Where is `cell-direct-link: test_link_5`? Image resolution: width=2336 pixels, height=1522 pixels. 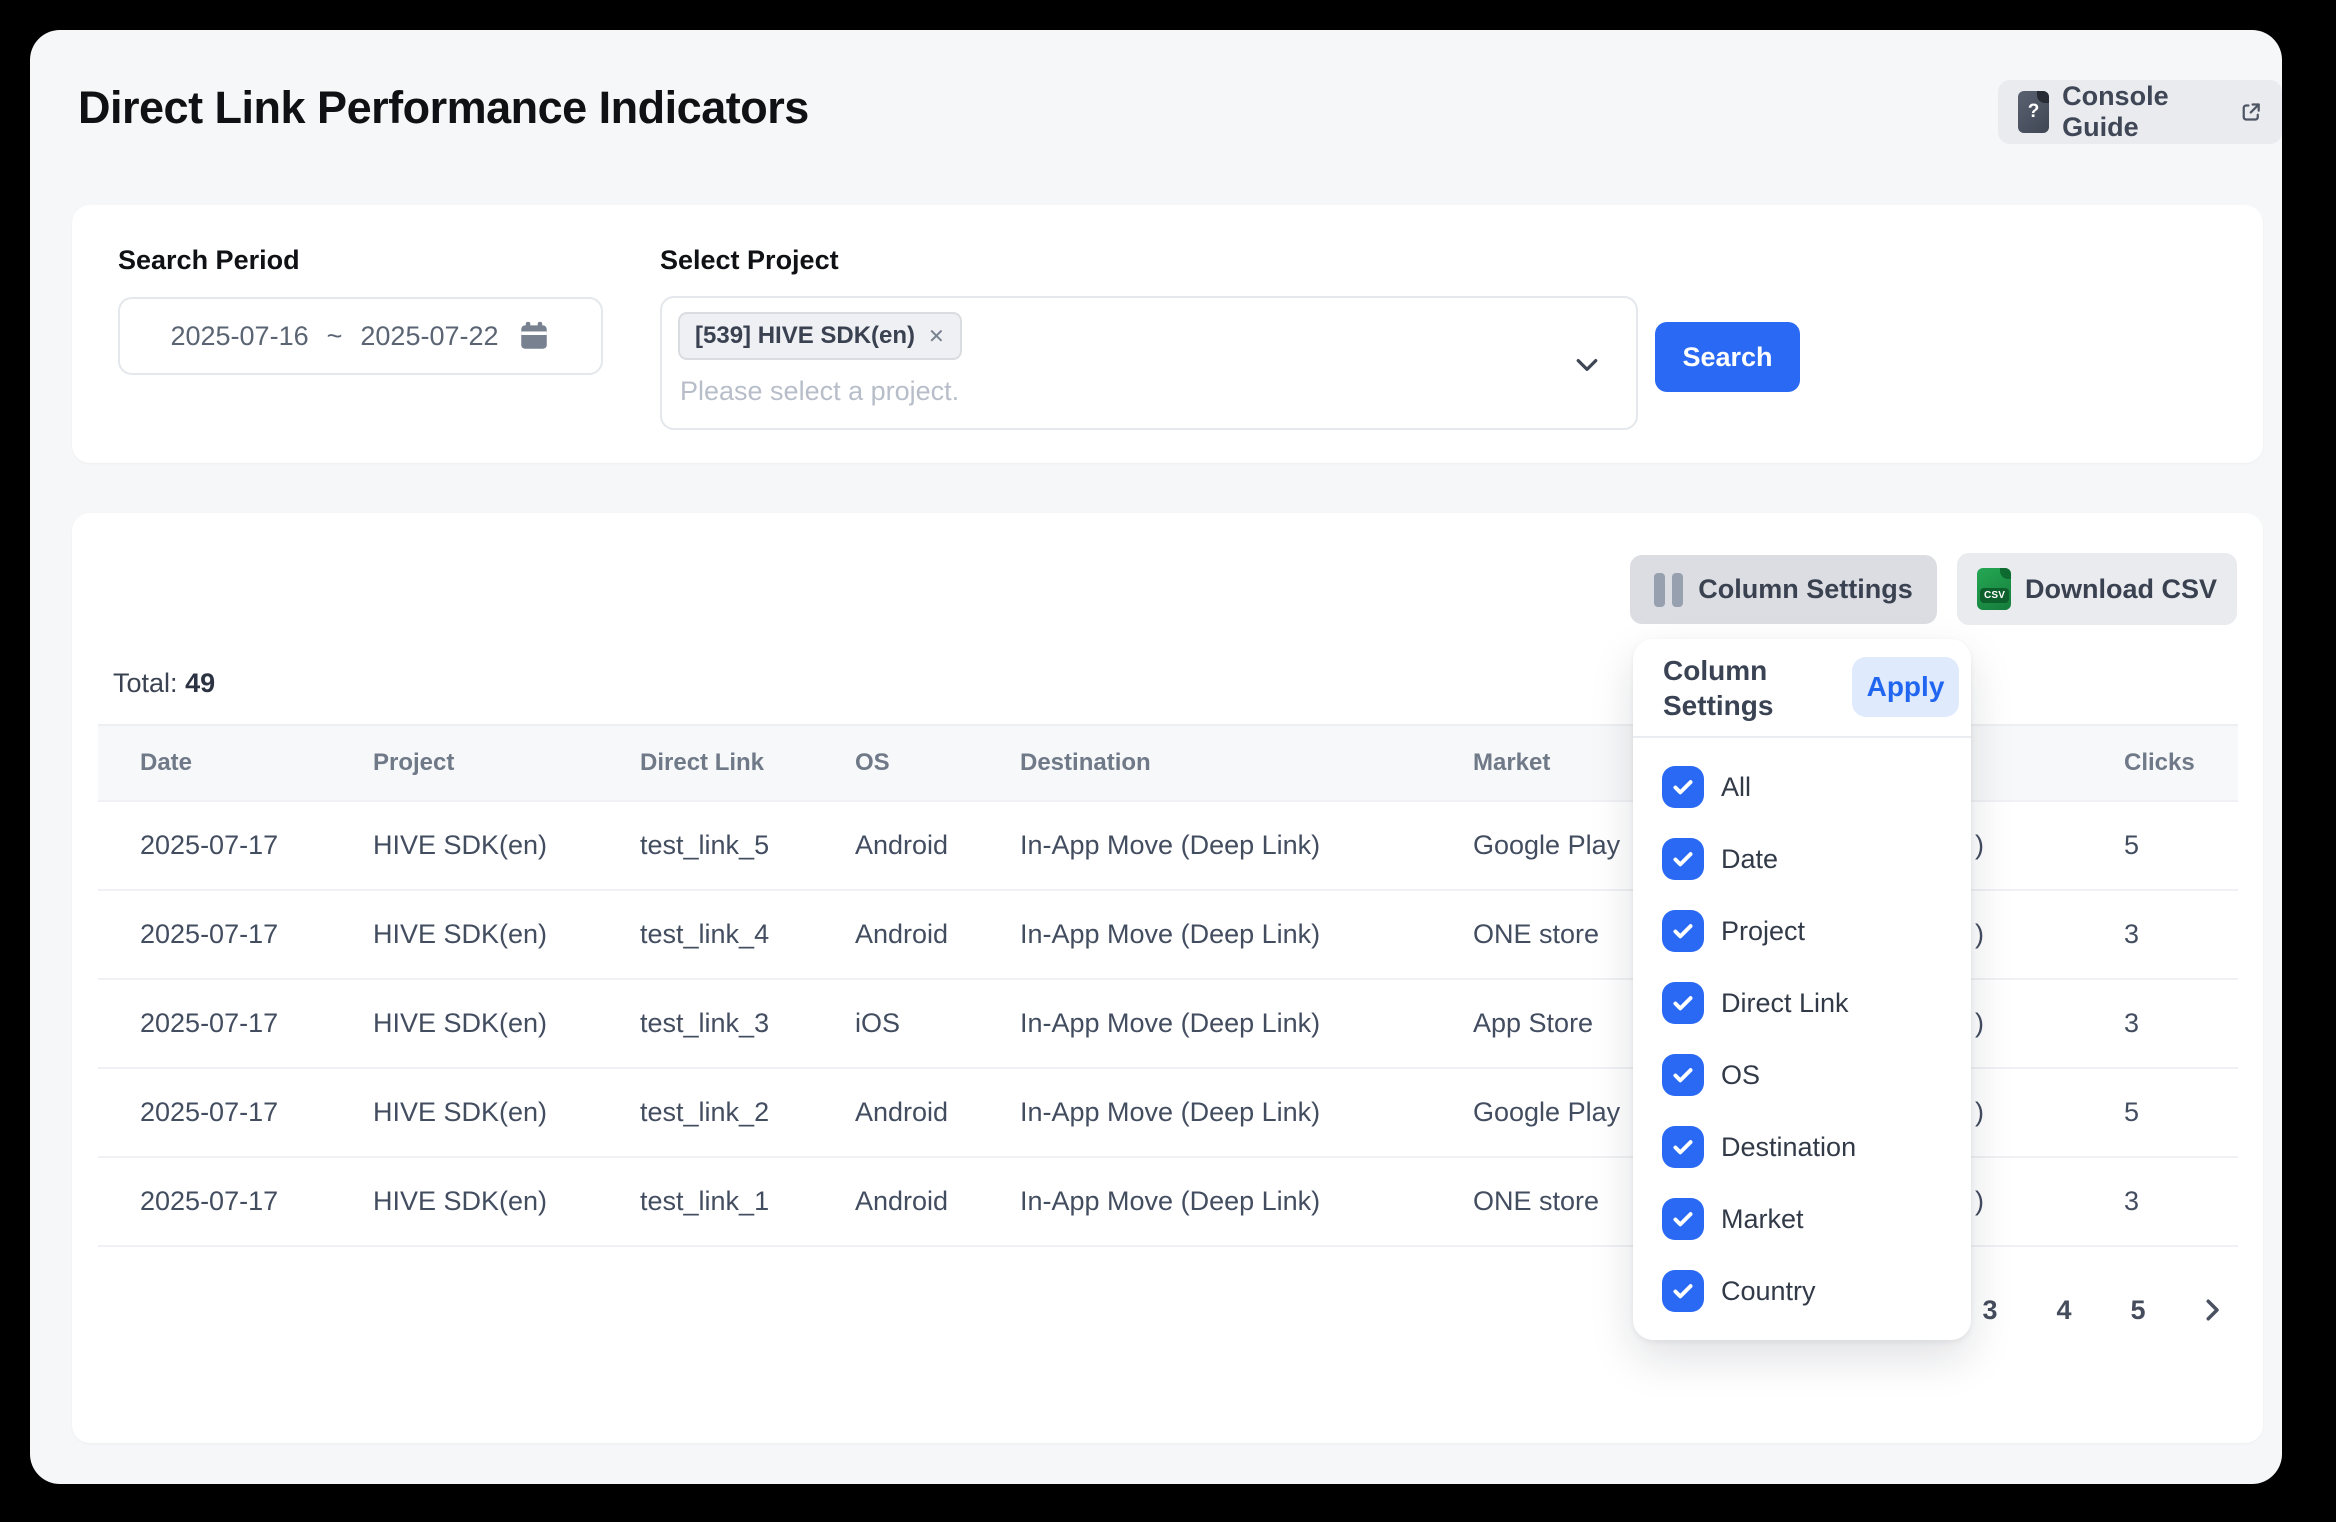 cell-direct-link: test_link_5 is located at coordinates (747, 845).